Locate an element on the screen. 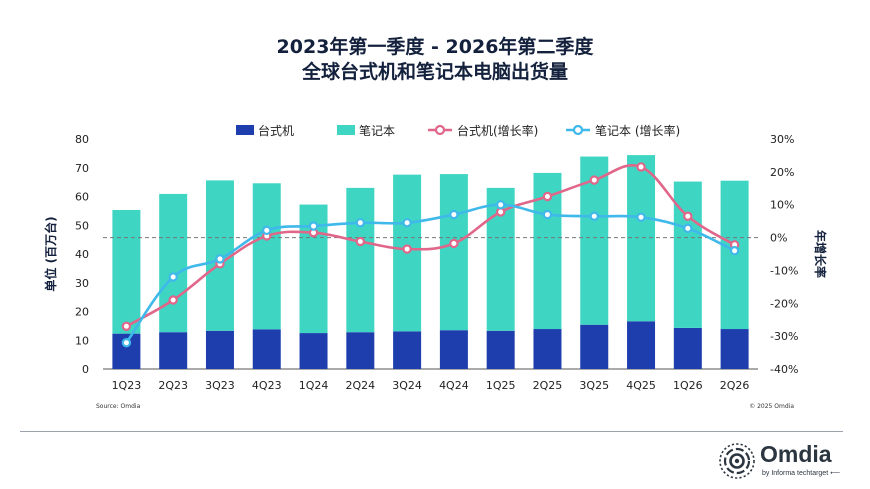 The width and height of the screenshot is (870, 489). y2-axis-title: 年增长率 is located at coordinates (820, 254).